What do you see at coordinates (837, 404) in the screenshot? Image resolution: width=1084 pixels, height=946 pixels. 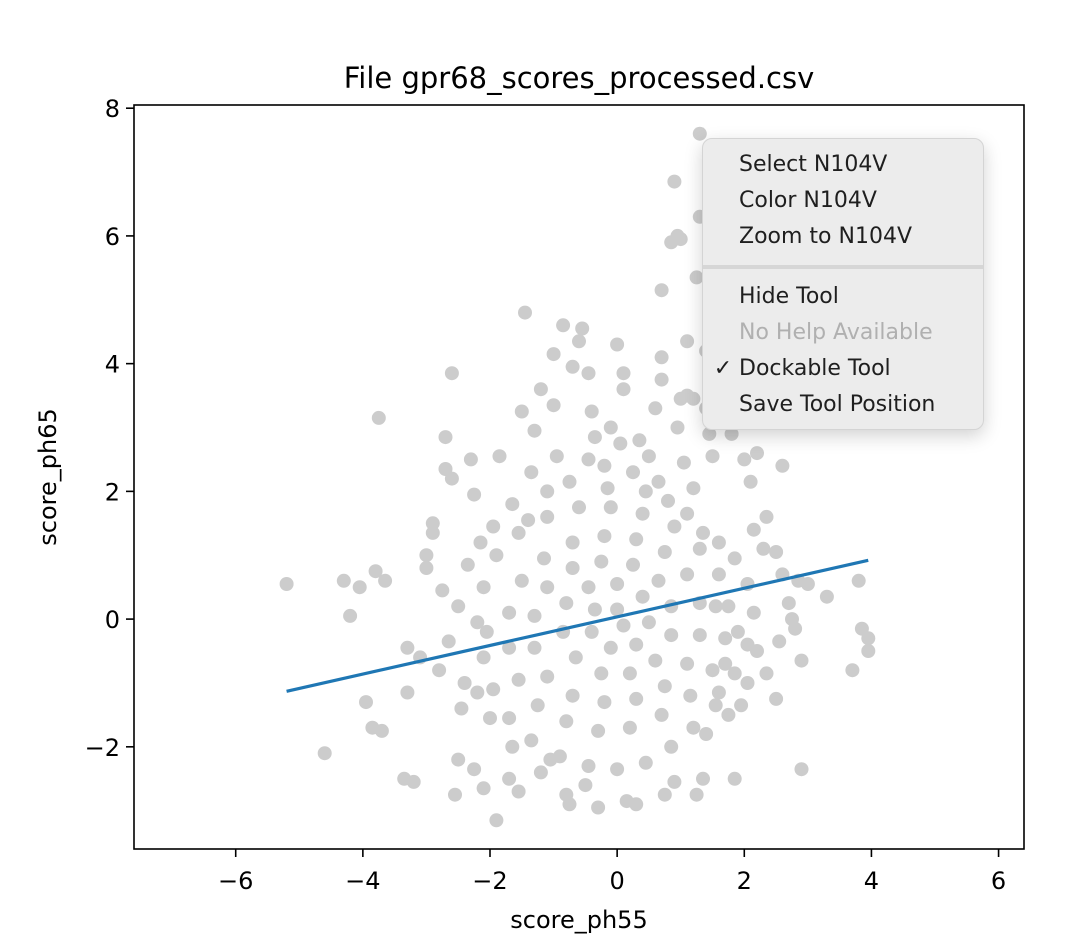 I see `menu-item-label: Save Tool Position` at bounding box center [837, 404].